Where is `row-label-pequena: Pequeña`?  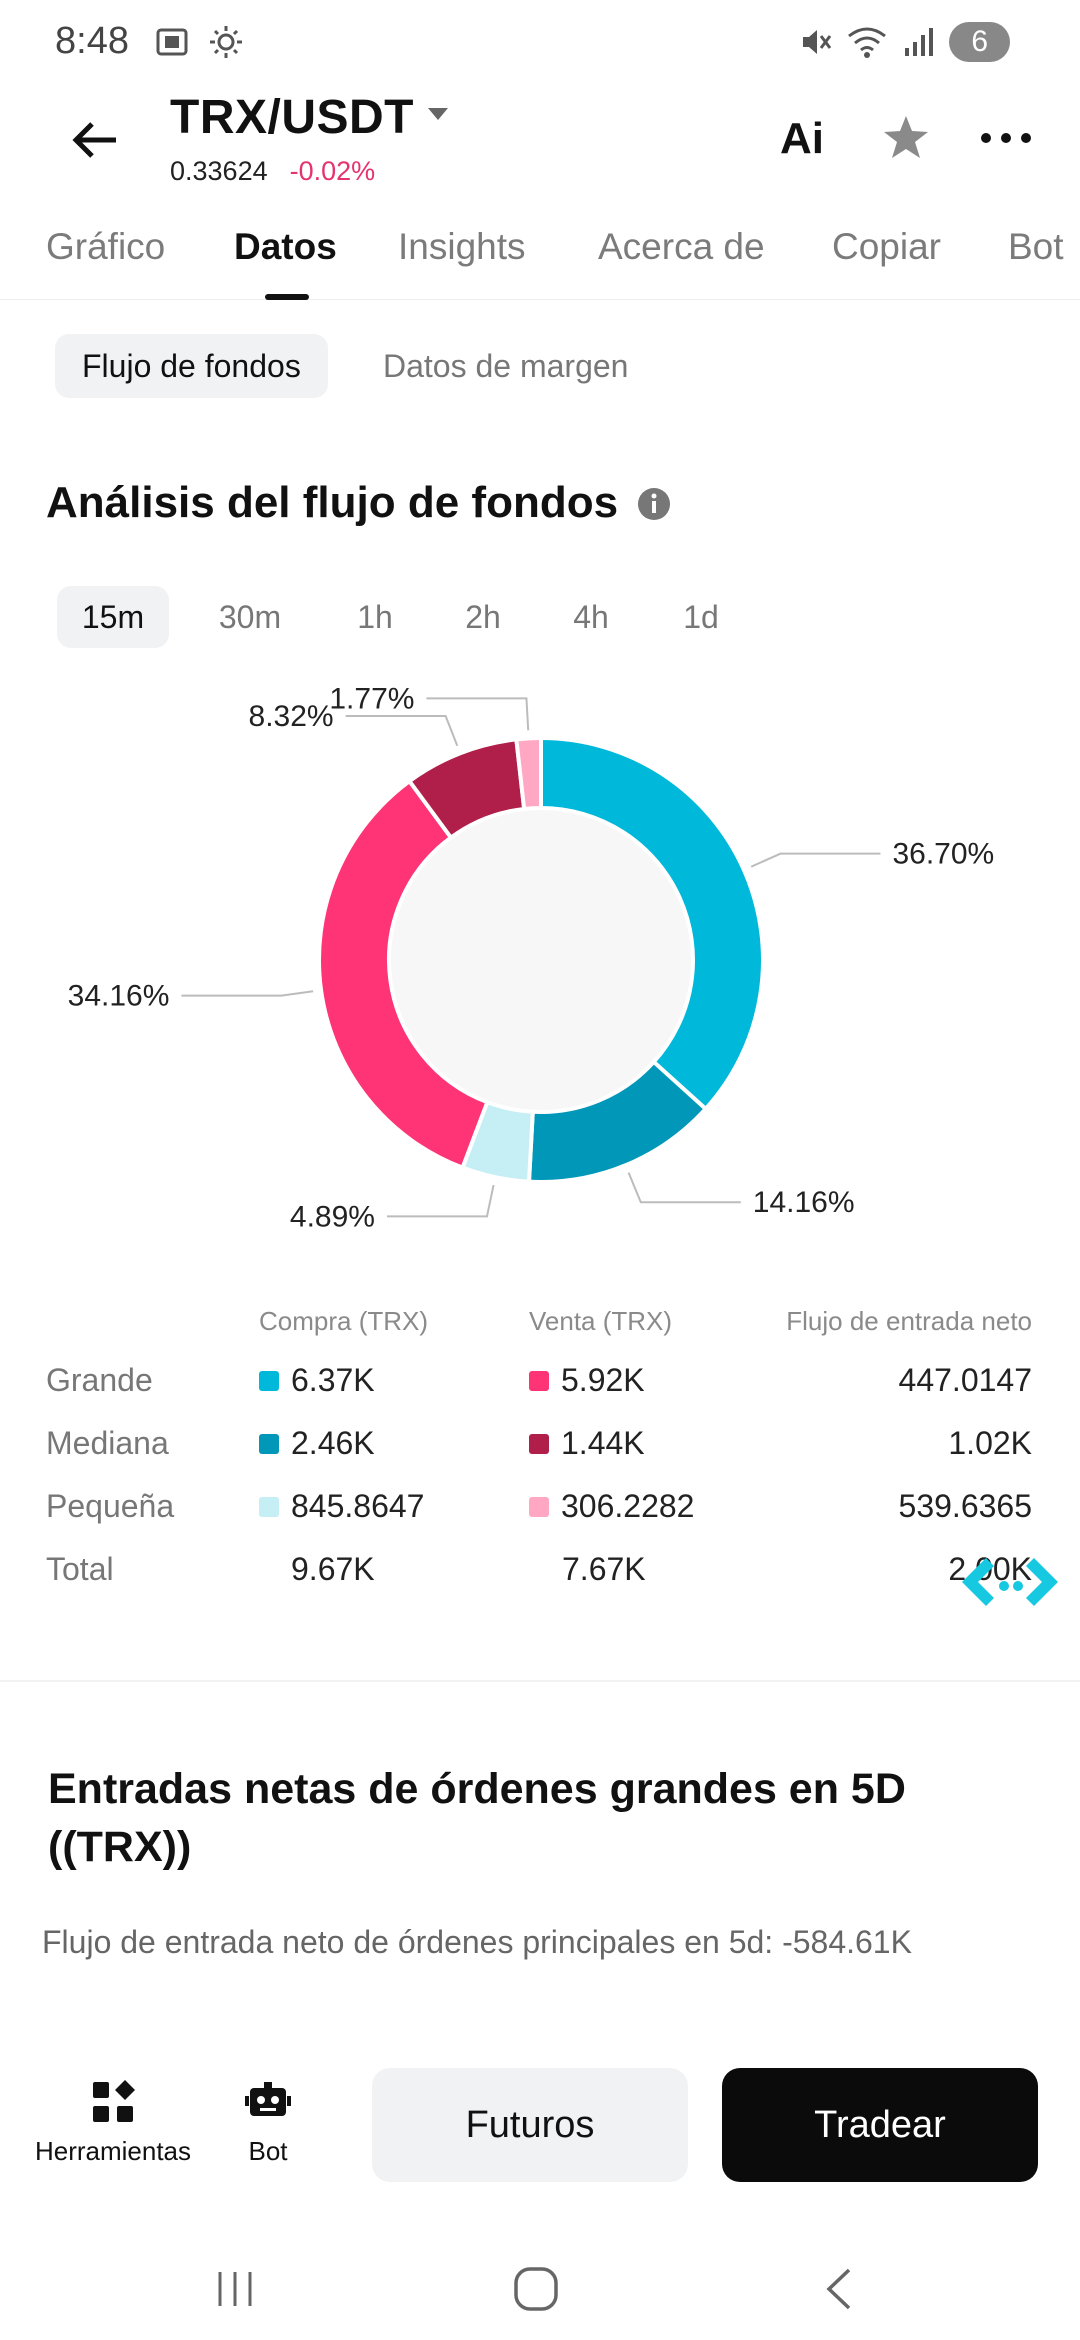 row-label-pequena: Pequeña is located at coordinates (110, 1506).